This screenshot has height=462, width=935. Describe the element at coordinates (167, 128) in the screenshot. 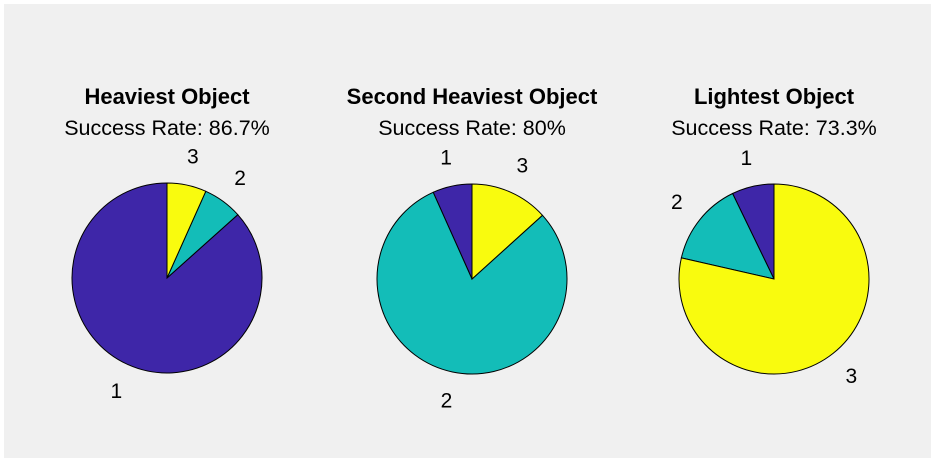

I see `chart-subtitle: Success Rate: 86.7%` at that location.